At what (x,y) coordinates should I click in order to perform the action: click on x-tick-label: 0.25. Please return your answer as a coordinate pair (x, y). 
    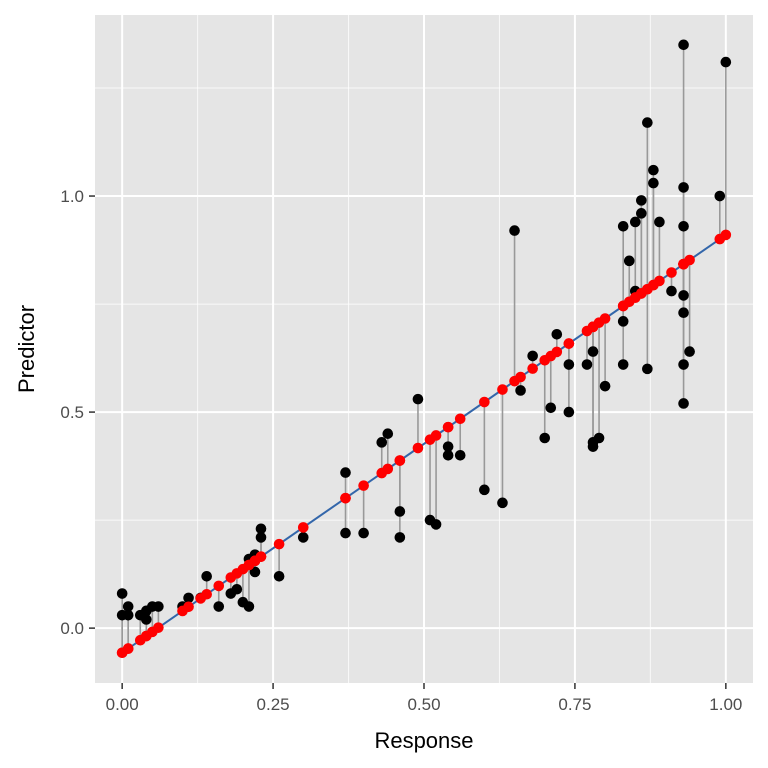
    Looking at the image, I should click on (273, 704).